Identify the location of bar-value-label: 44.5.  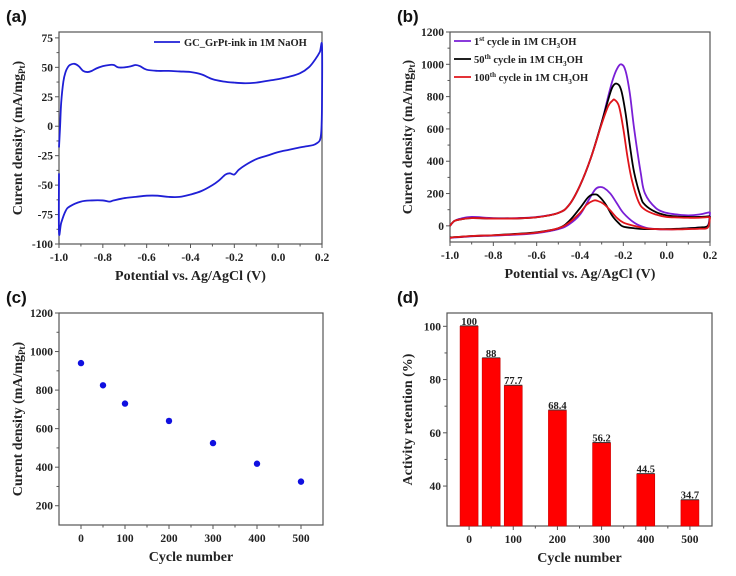
(646, 470).